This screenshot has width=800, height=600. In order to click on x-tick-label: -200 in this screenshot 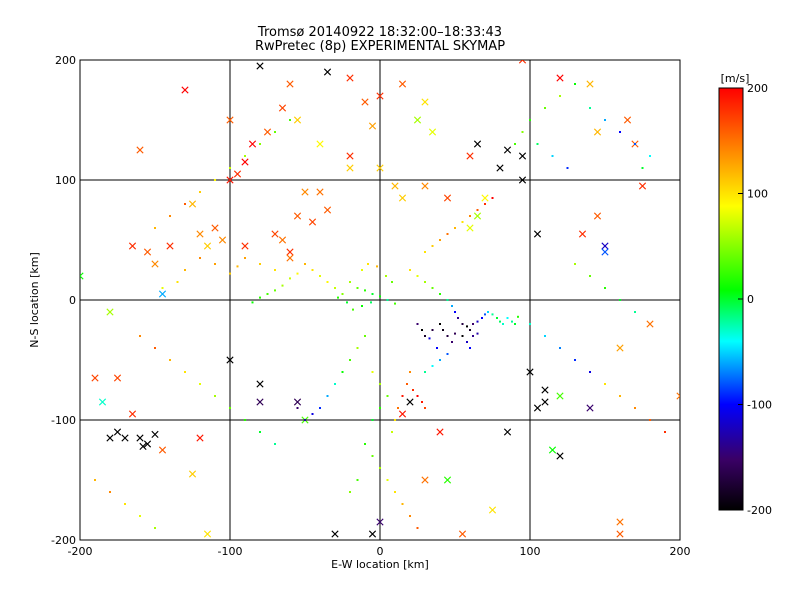, I will do `click(80, 551)`.